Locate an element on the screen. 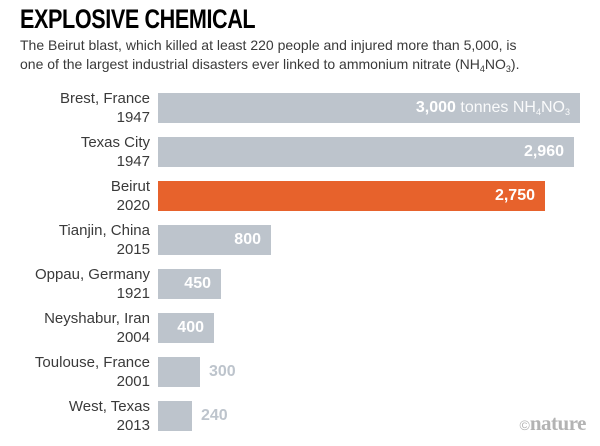 This screenshot has width=600, height=446. chart-title: EXPLOSIVE CHEMICAL is located at coordinates (138, 19).